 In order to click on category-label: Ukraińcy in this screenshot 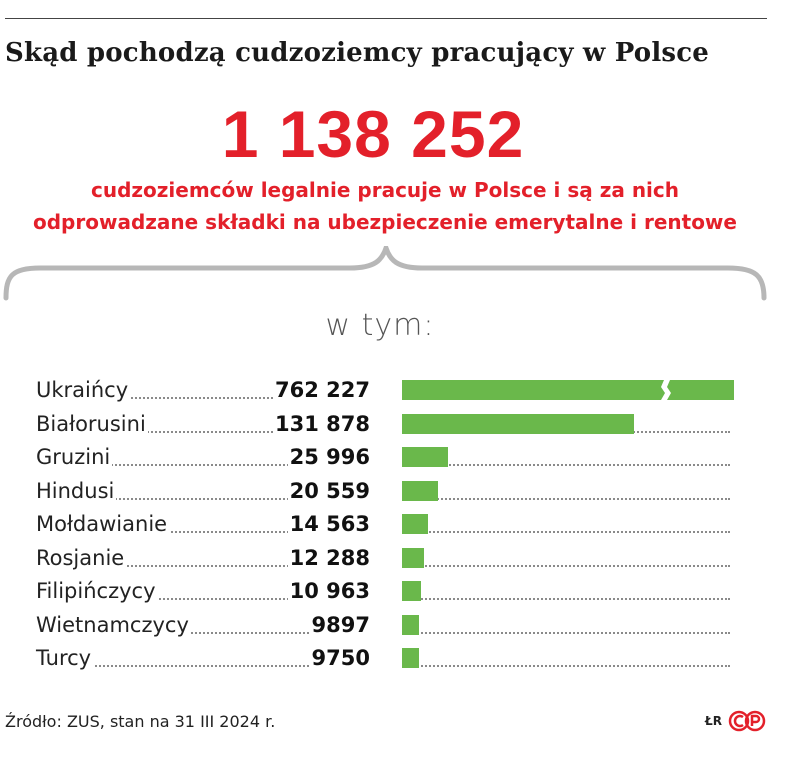, I will do `click(83, 390)`.